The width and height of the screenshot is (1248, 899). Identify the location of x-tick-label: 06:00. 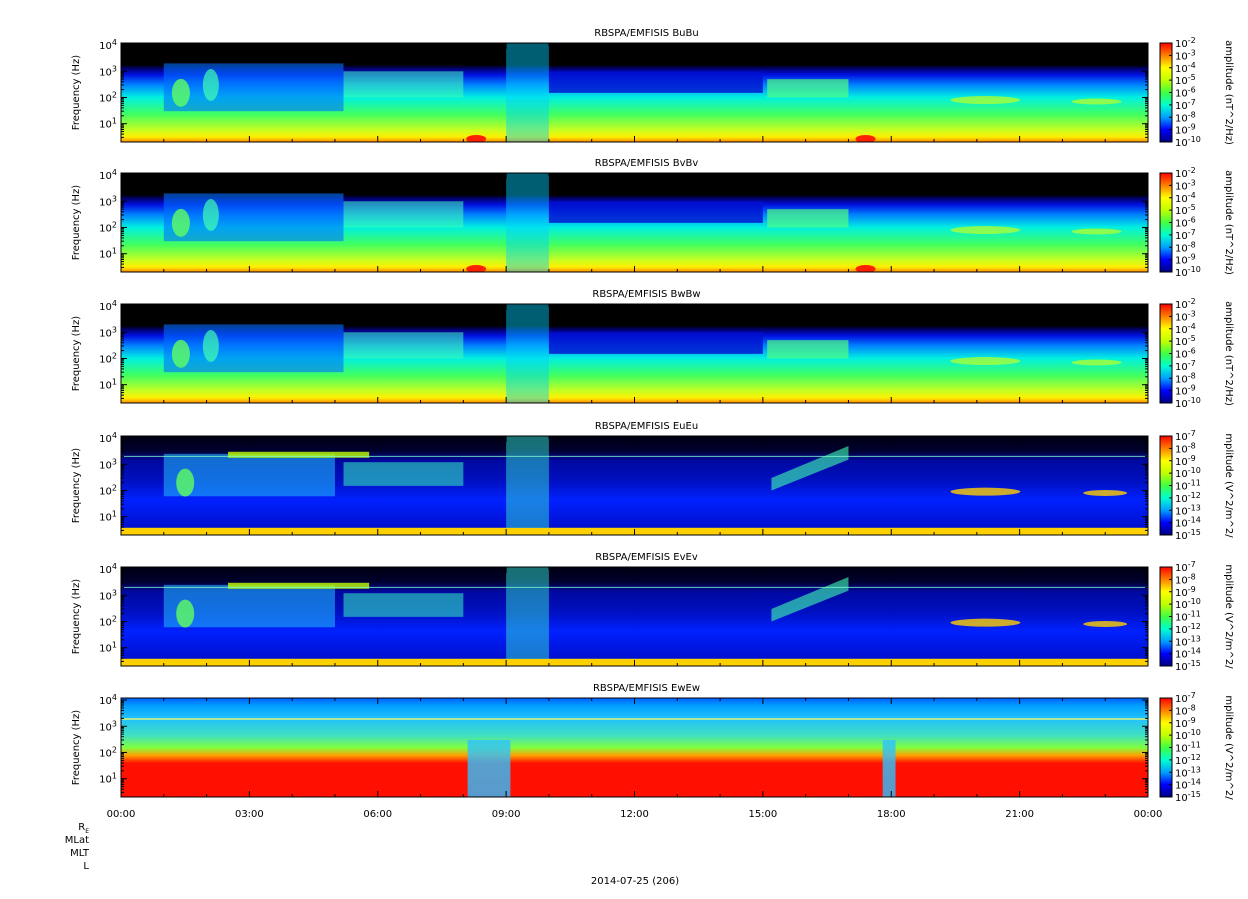
(377, 814).